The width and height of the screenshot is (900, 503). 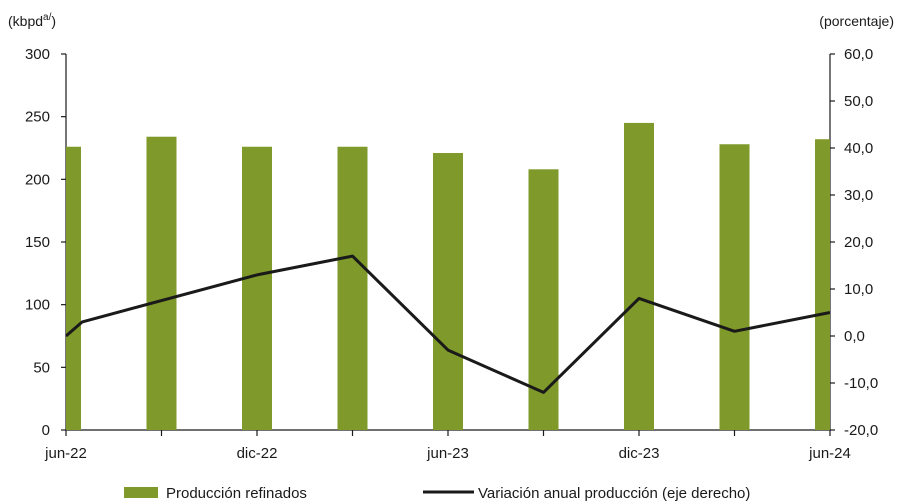 What do you see at coordinates (829, 453) in the screenshot?
I see `x-tick-label: jun-24` at bounding box center [829, 453].